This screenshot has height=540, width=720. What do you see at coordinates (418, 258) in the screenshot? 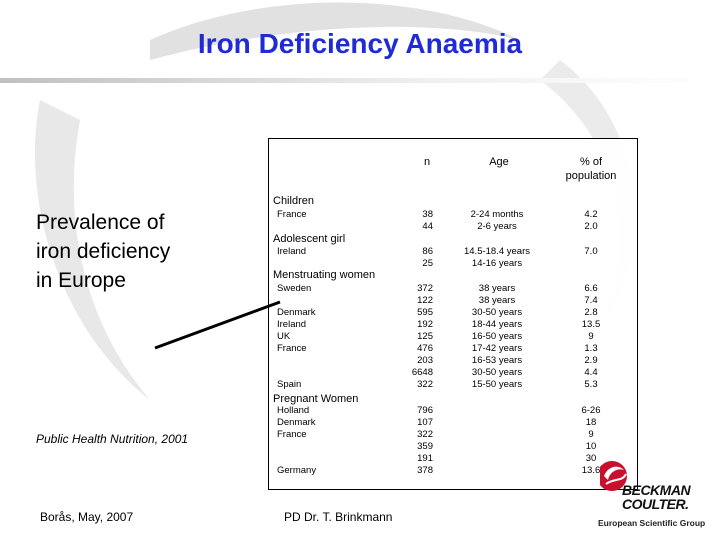
I see `adolescent-n: 86 25` at bounding box center [418, 258].